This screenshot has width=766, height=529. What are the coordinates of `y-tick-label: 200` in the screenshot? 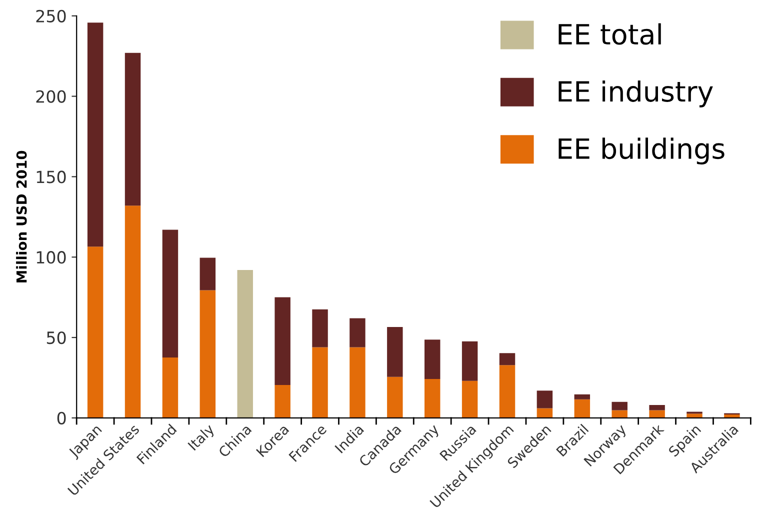 It's located at (51, 96).